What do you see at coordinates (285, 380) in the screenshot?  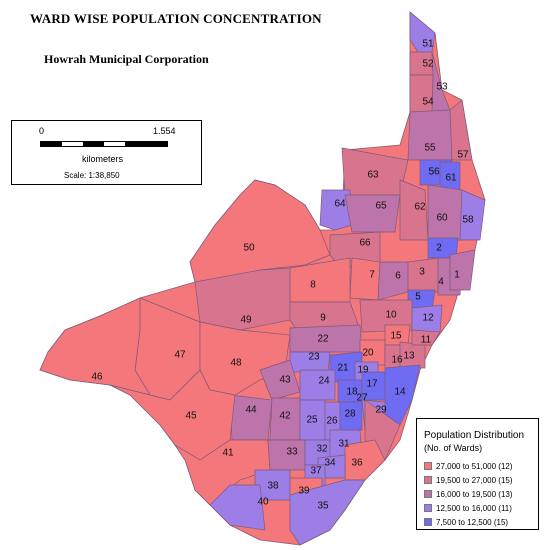 I see `ward-43-label: 43` at bounding box center [285, 380].